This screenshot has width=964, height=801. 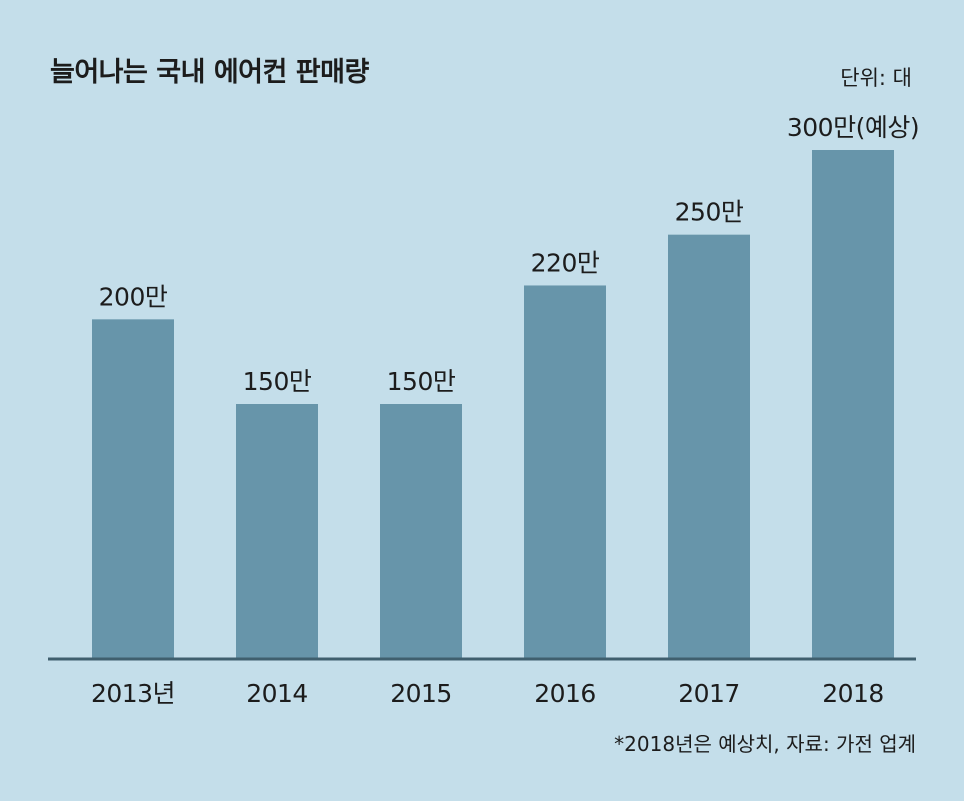 What do you see at coordinates (765, 744) in the screenshot?
I see `source-note: *2018년은 예상치, 자료: 가전 업계` at bounding box center [765, 744].